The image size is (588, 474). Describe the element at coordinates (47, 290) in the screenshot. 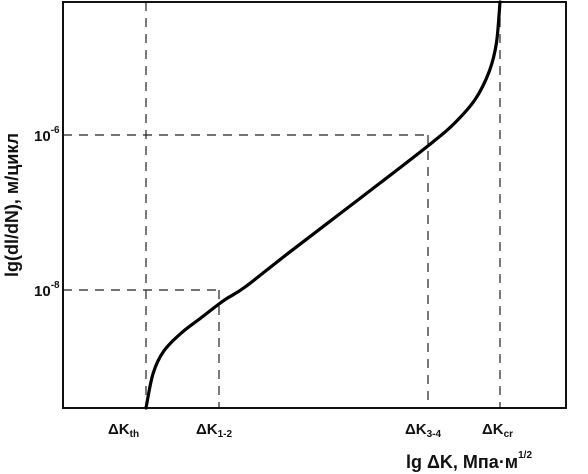

I see `y-tick-label: 10⁻⁸` at that location.